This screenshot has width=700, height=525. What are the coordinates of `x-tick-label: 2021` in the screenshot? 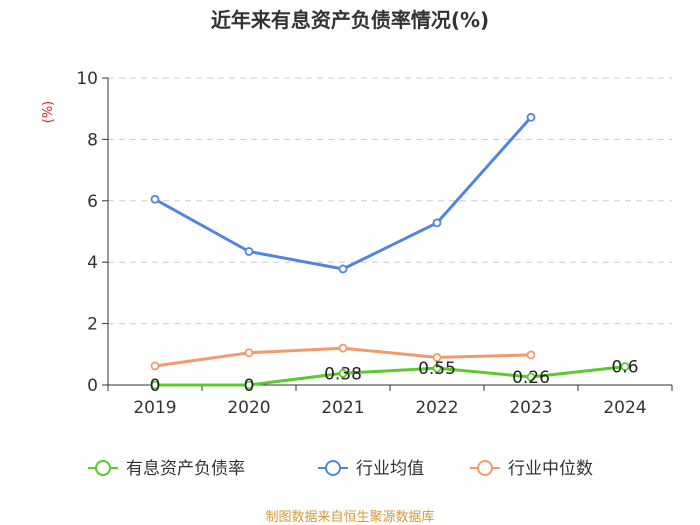 It's located at (342, 408).